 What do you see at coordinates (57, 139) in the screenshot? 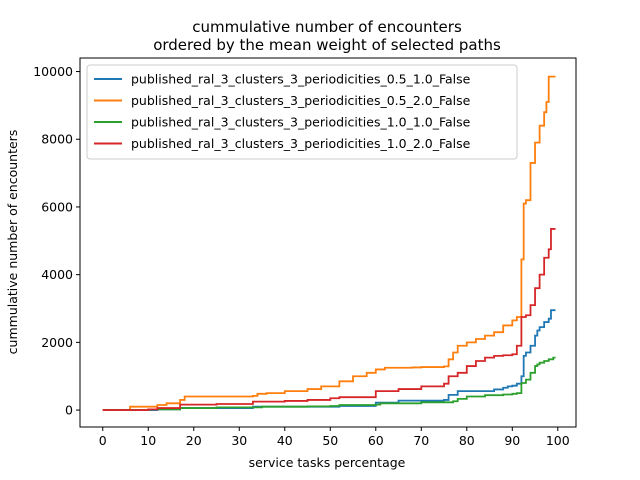
I see `y-tick-label: 8000` at bounding box center [57, 139].